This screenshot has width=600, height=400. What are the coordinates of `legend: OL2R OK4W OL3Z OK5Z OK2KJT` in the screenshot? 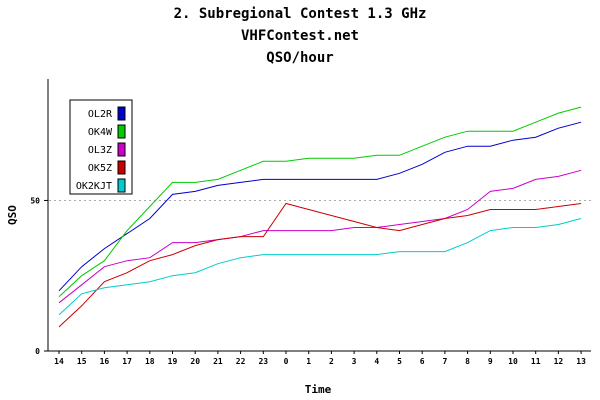 It's located at (101, 147).